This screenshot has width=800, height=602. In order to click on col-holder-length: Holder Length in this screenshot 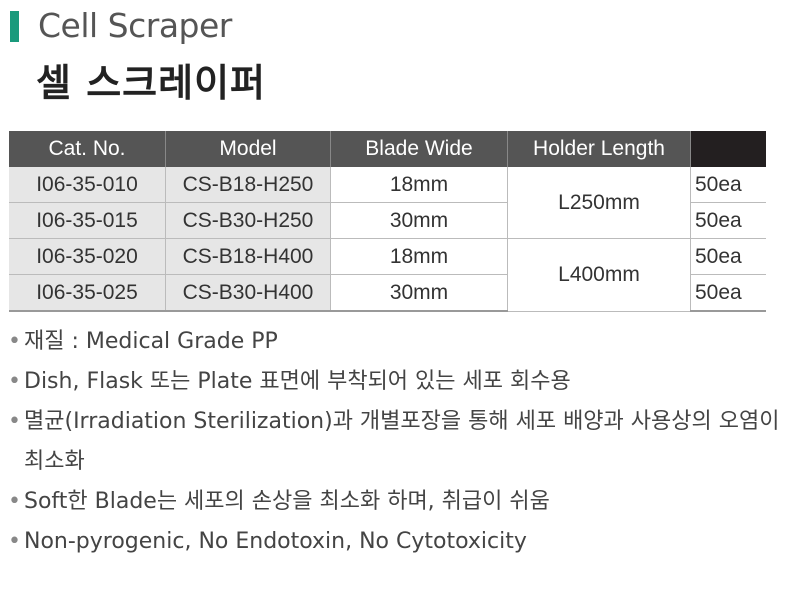, I will do `click(599, 149)`.